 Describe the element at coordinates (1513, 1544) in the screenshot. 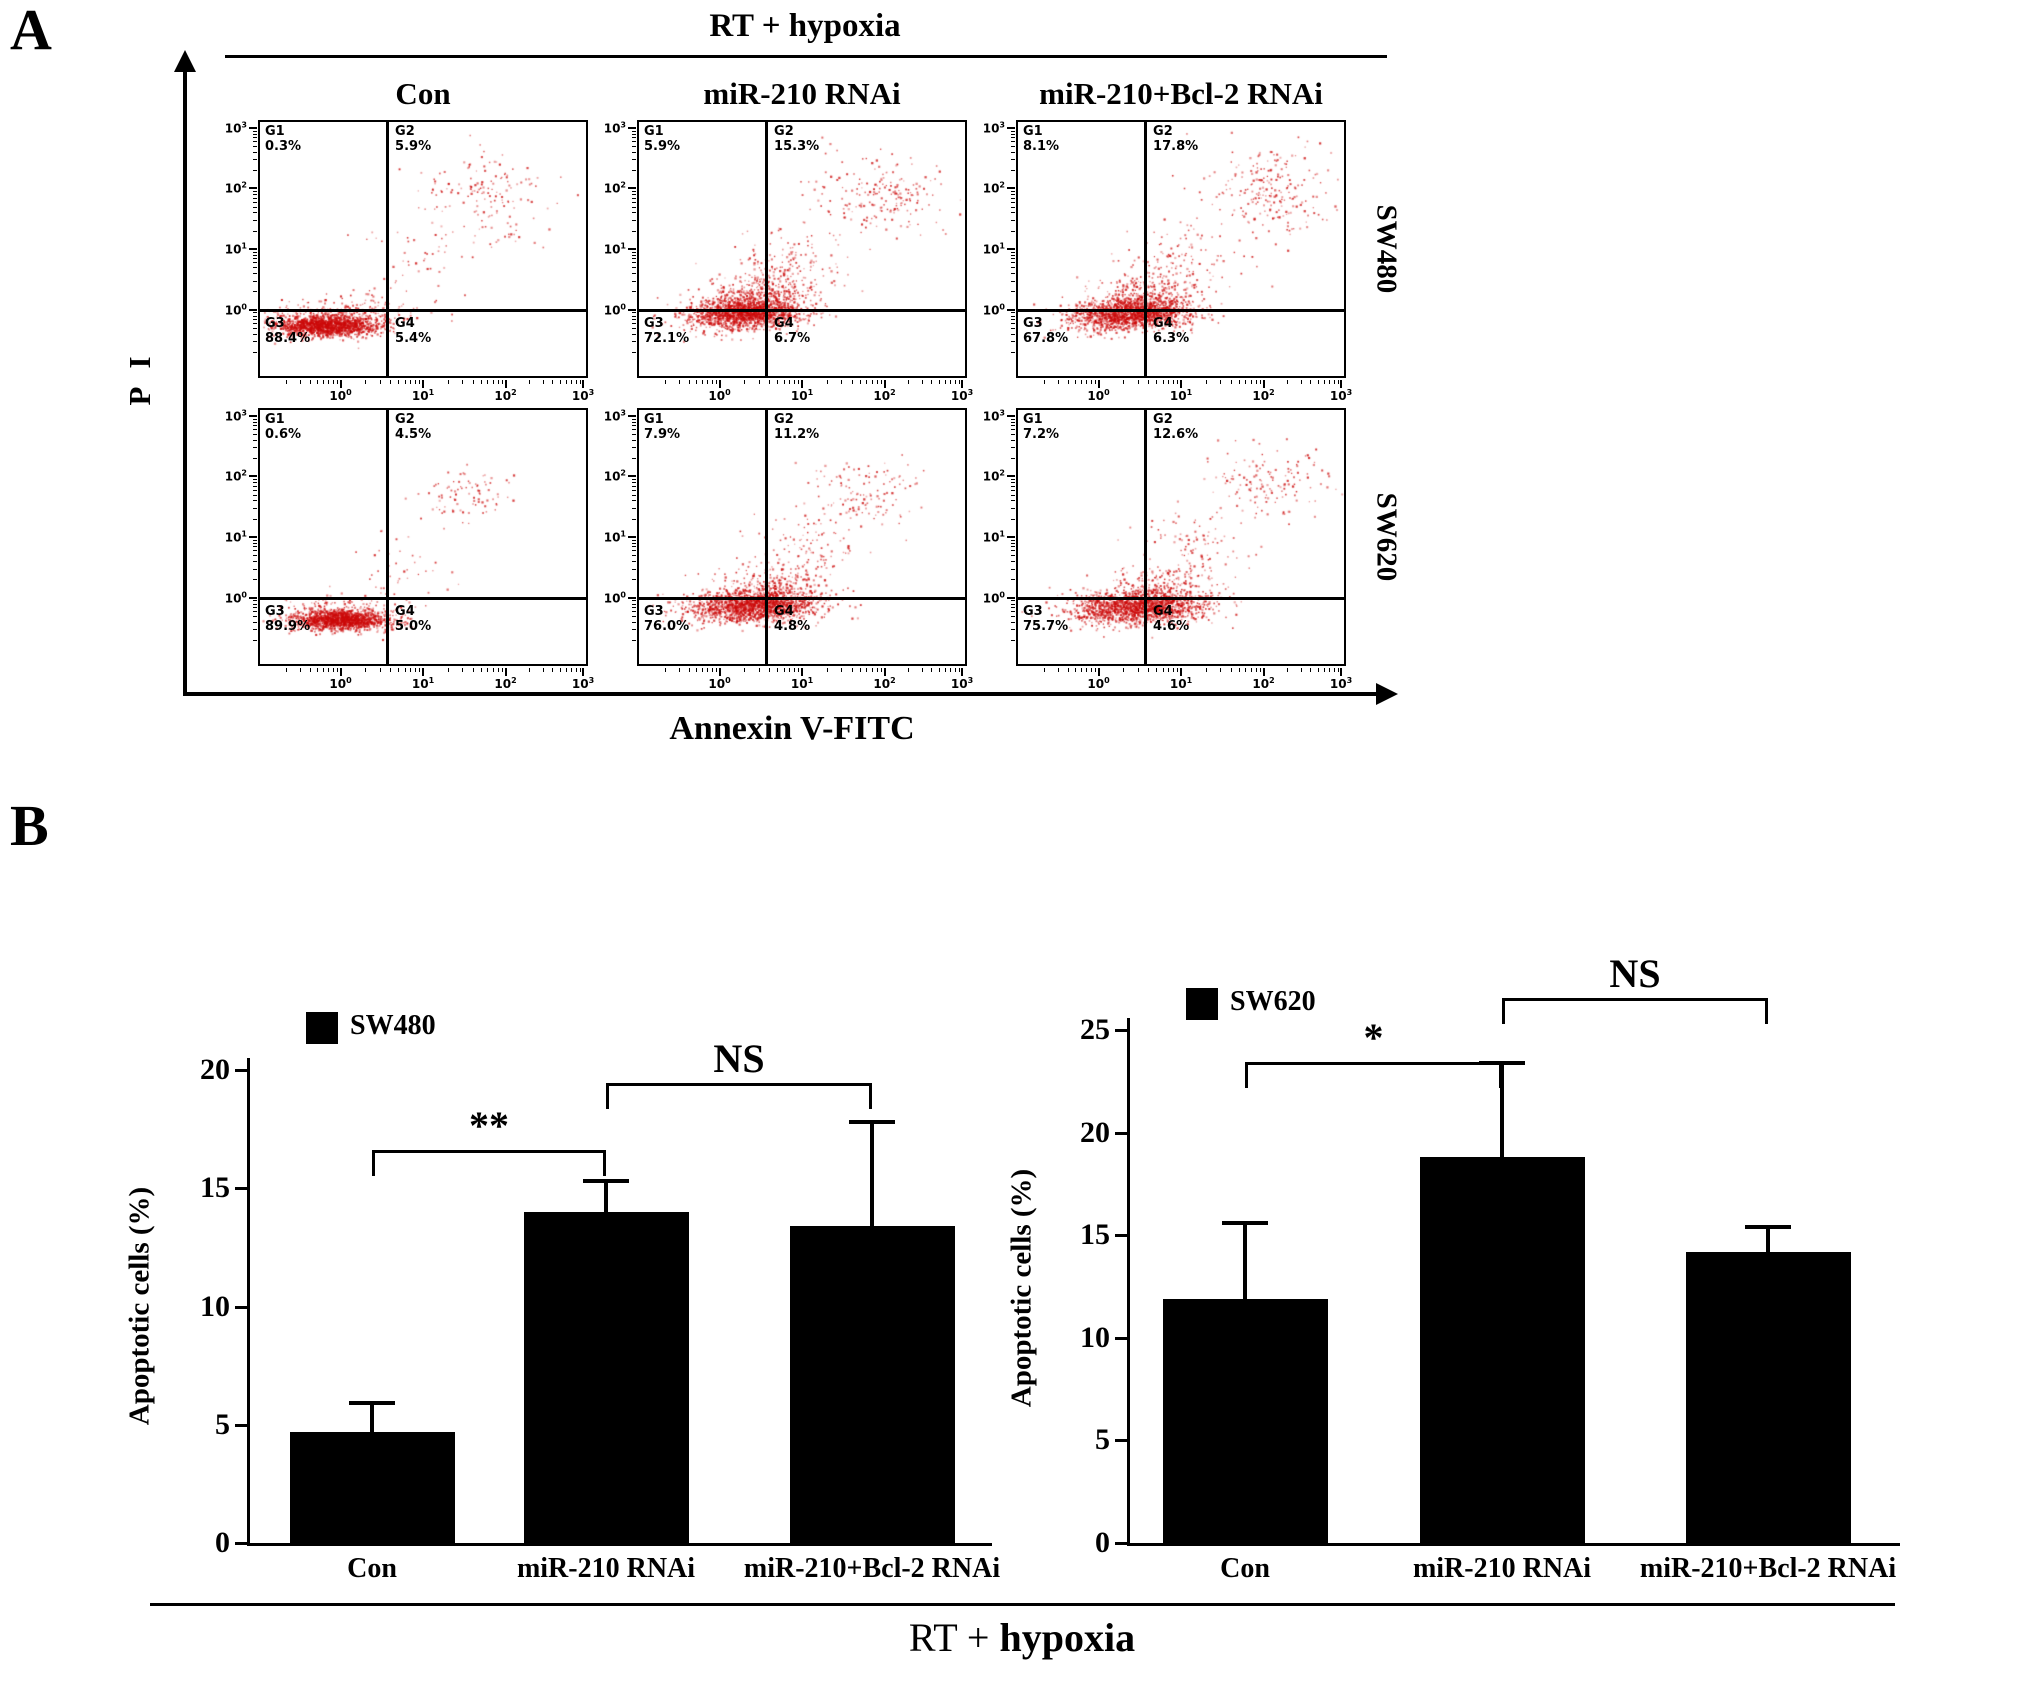

I see `x-axis-line` at that location.